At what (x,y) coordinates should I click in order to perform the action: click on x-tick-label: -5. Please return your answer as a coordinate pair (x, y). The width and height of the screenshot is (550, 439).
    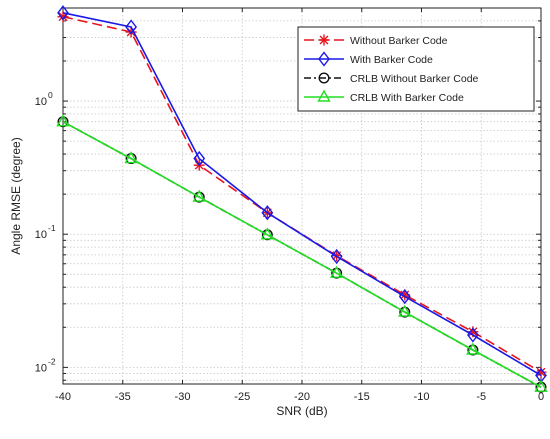
    Looking at the image, I should click on (481, 397).